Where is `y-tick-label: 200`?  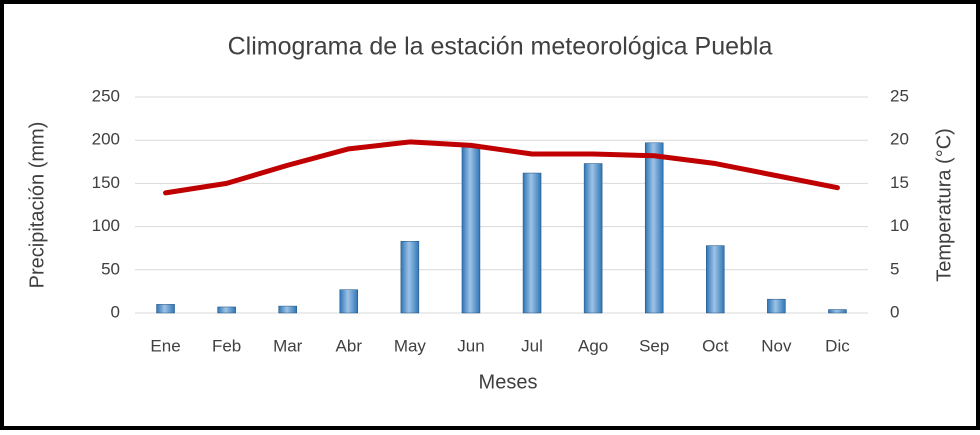
y-tick-label: 200 is located at coordinates (106, 139).